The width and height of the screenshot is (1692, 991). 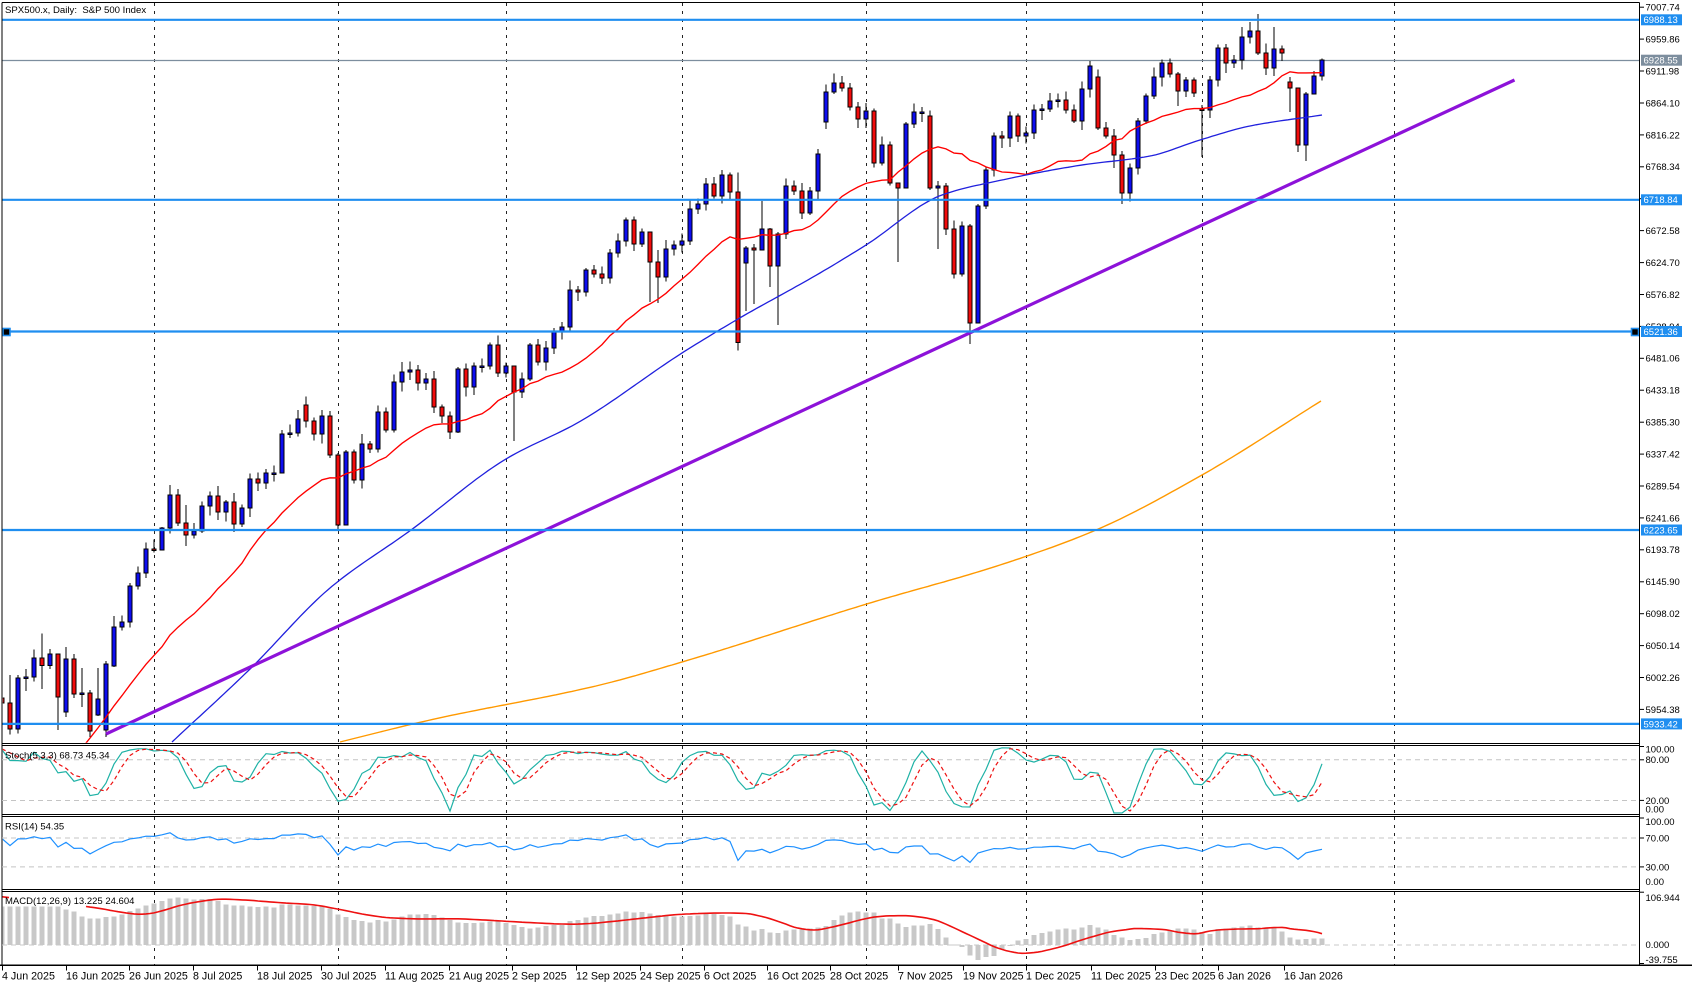 What do you see at coordinates (414, 977) in the screenshot?
I see `svg-text: 11 Aug 2025` at bounding box center [414, 977].